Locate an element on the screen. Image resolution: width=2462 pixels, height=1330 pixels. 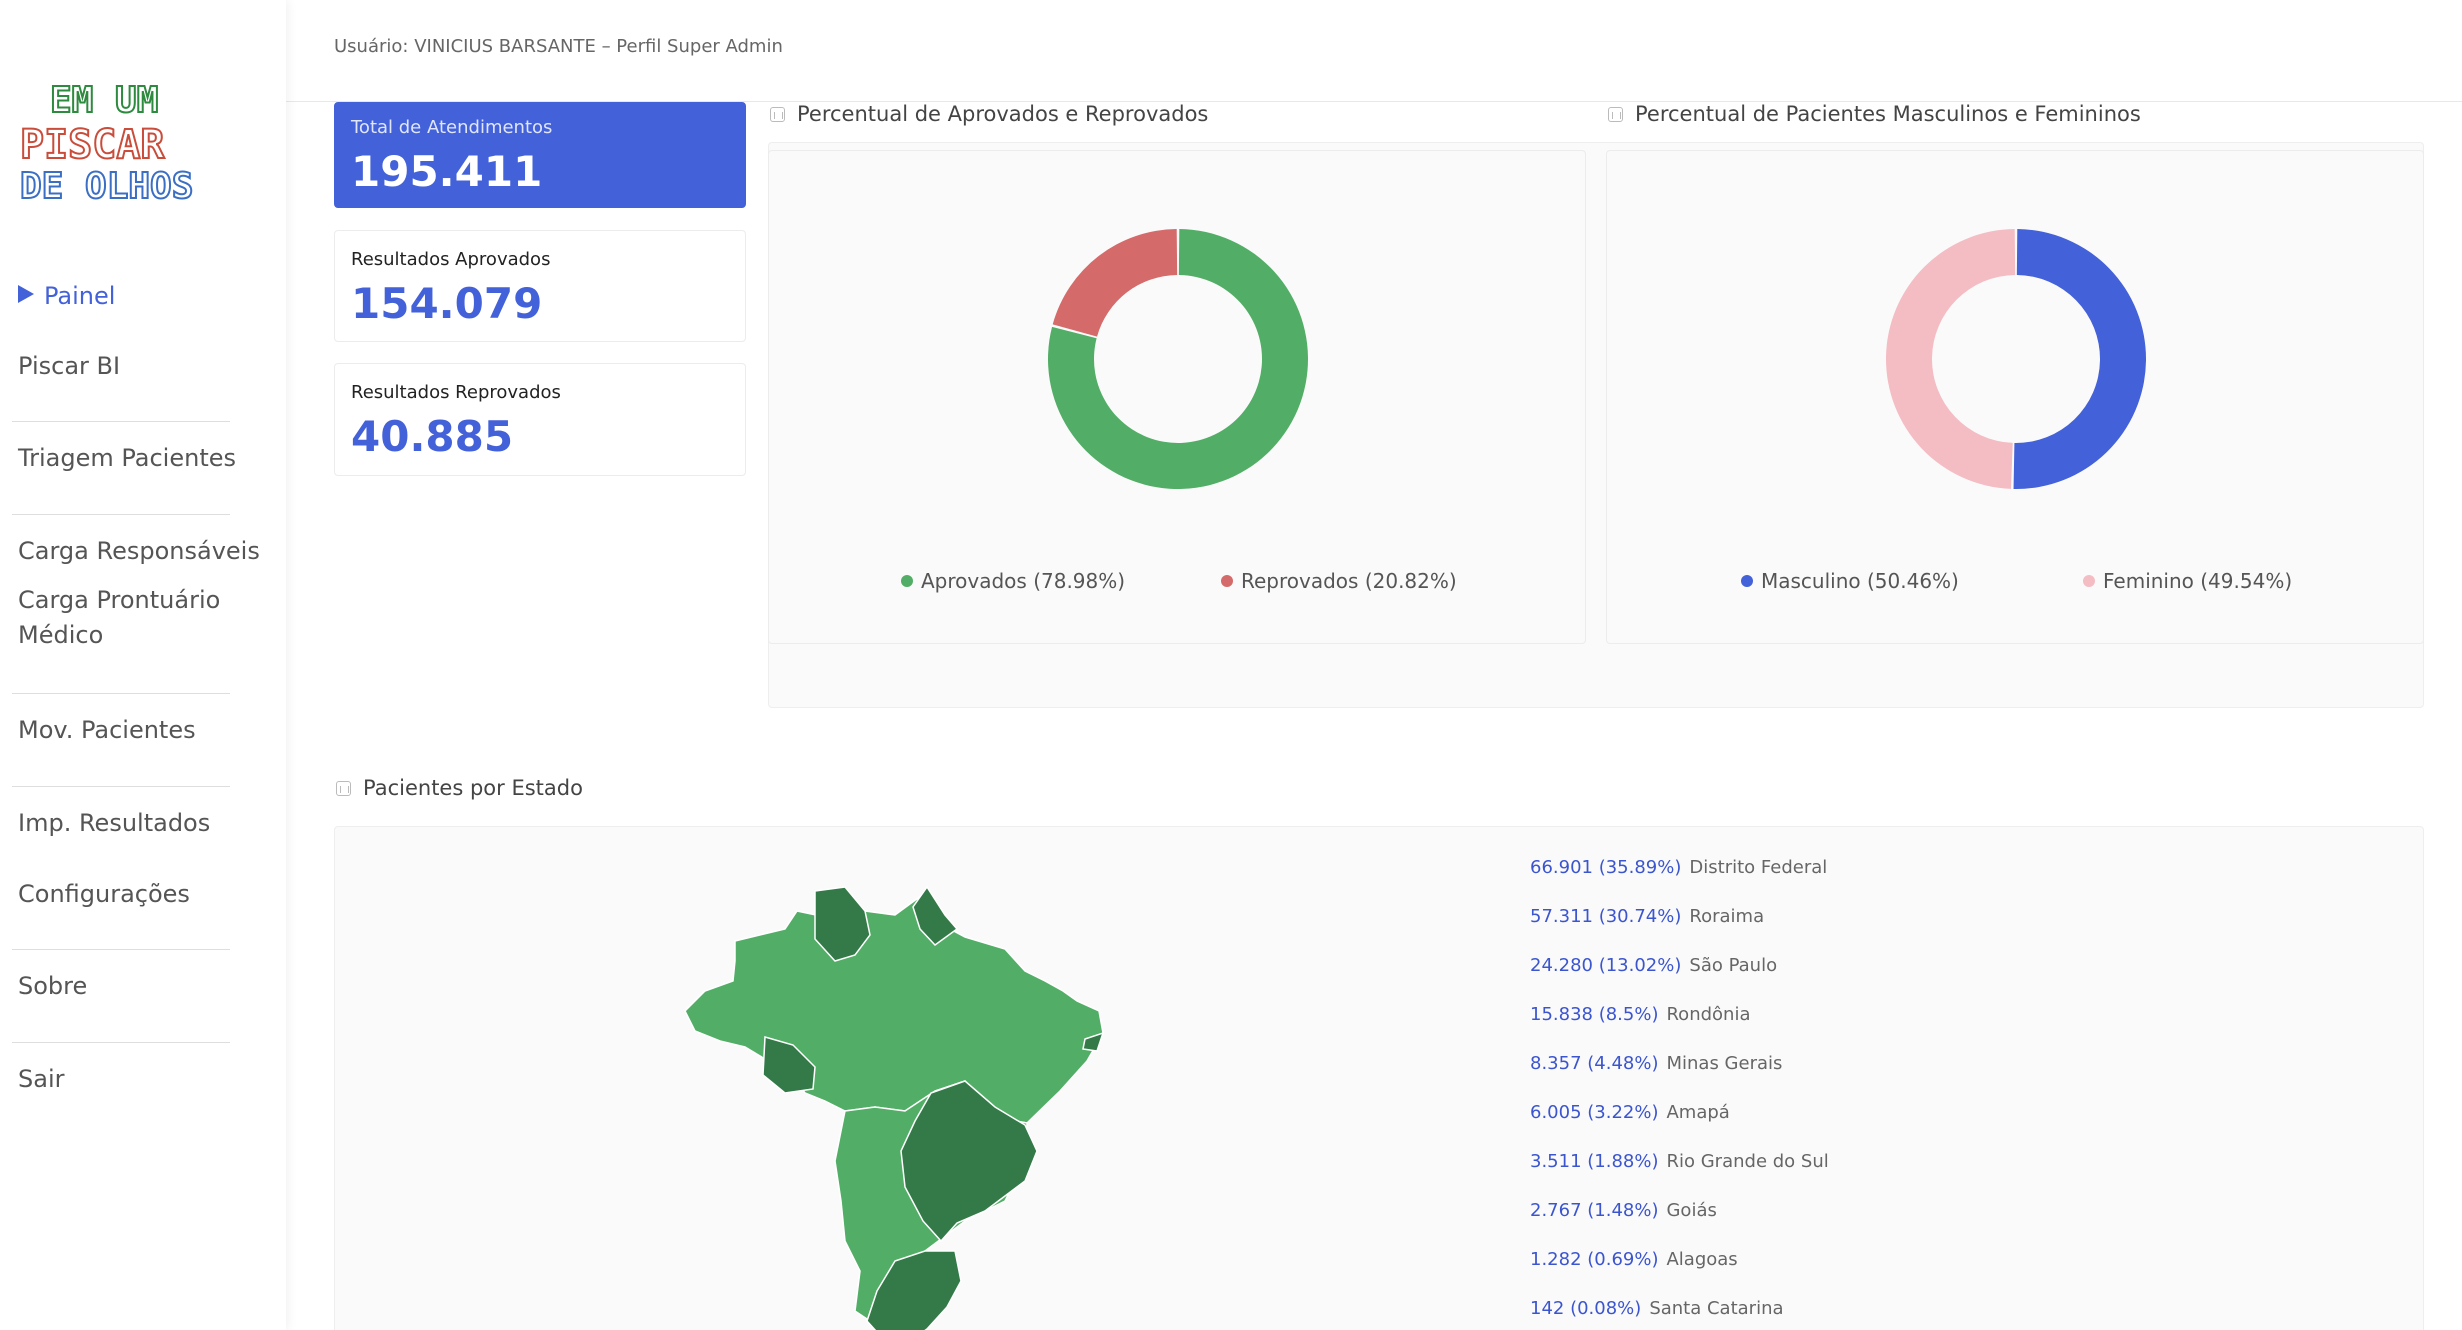
map-region-north is located at coordinates (894, 1007).